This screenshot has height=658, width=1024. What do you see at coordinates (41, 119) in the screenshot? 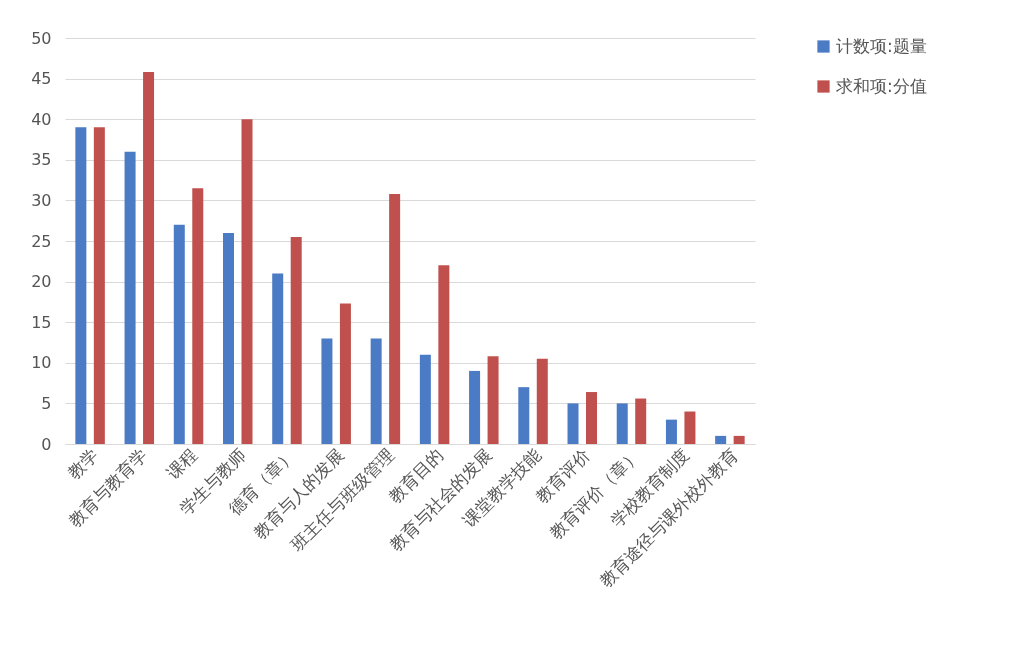
I see `y-tick-label: 40` at bounding box center [41, 119].